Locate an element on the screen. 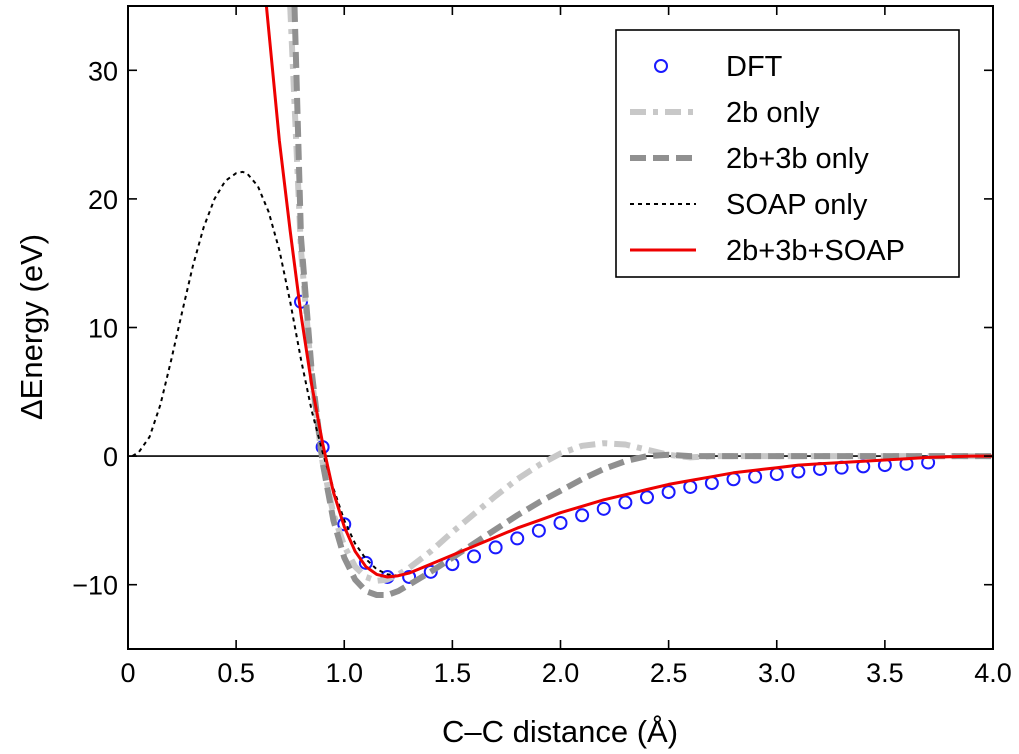 This screenshot has width=1019, height=754. x-tick-label: 0.5 is located at coordinates (236, 673).